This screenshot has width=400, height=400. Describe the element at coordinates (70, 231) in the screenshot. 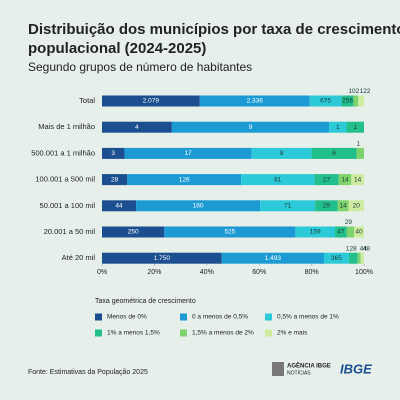

I see `y-tick-label: 20.001 a 50 mil` at that location.